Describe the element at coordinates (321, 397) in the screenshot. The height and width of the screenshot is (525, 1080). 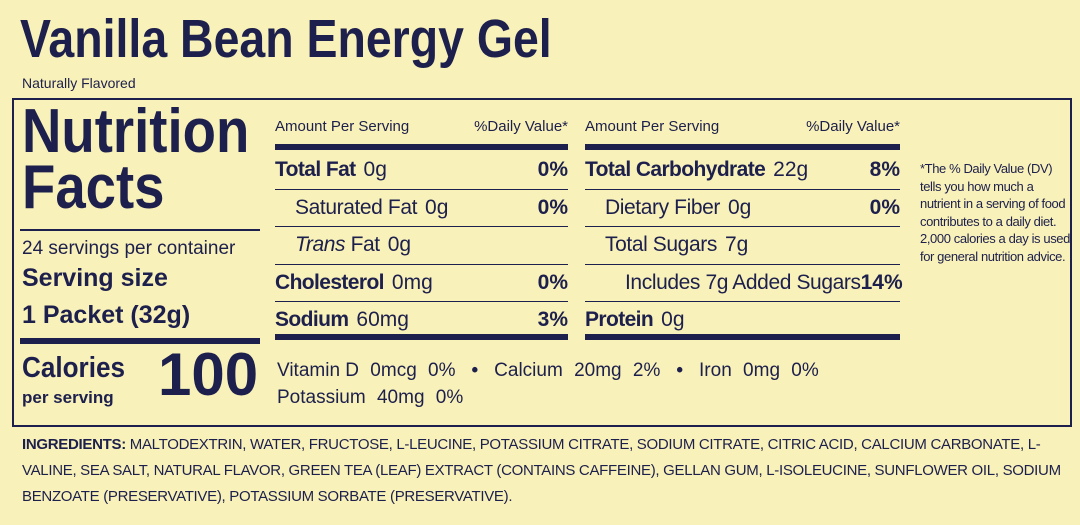
I see `micronutrient-name: Potassium` at that location.